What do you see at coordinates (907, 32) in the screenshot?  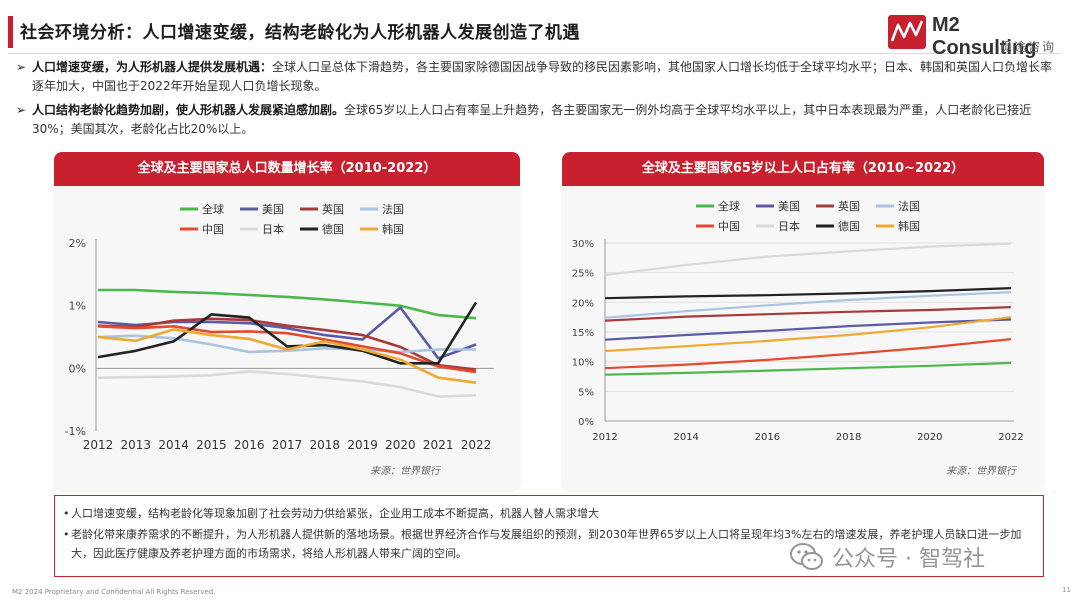 I see `m2-logo-icon` at bounding box center [907, 32].